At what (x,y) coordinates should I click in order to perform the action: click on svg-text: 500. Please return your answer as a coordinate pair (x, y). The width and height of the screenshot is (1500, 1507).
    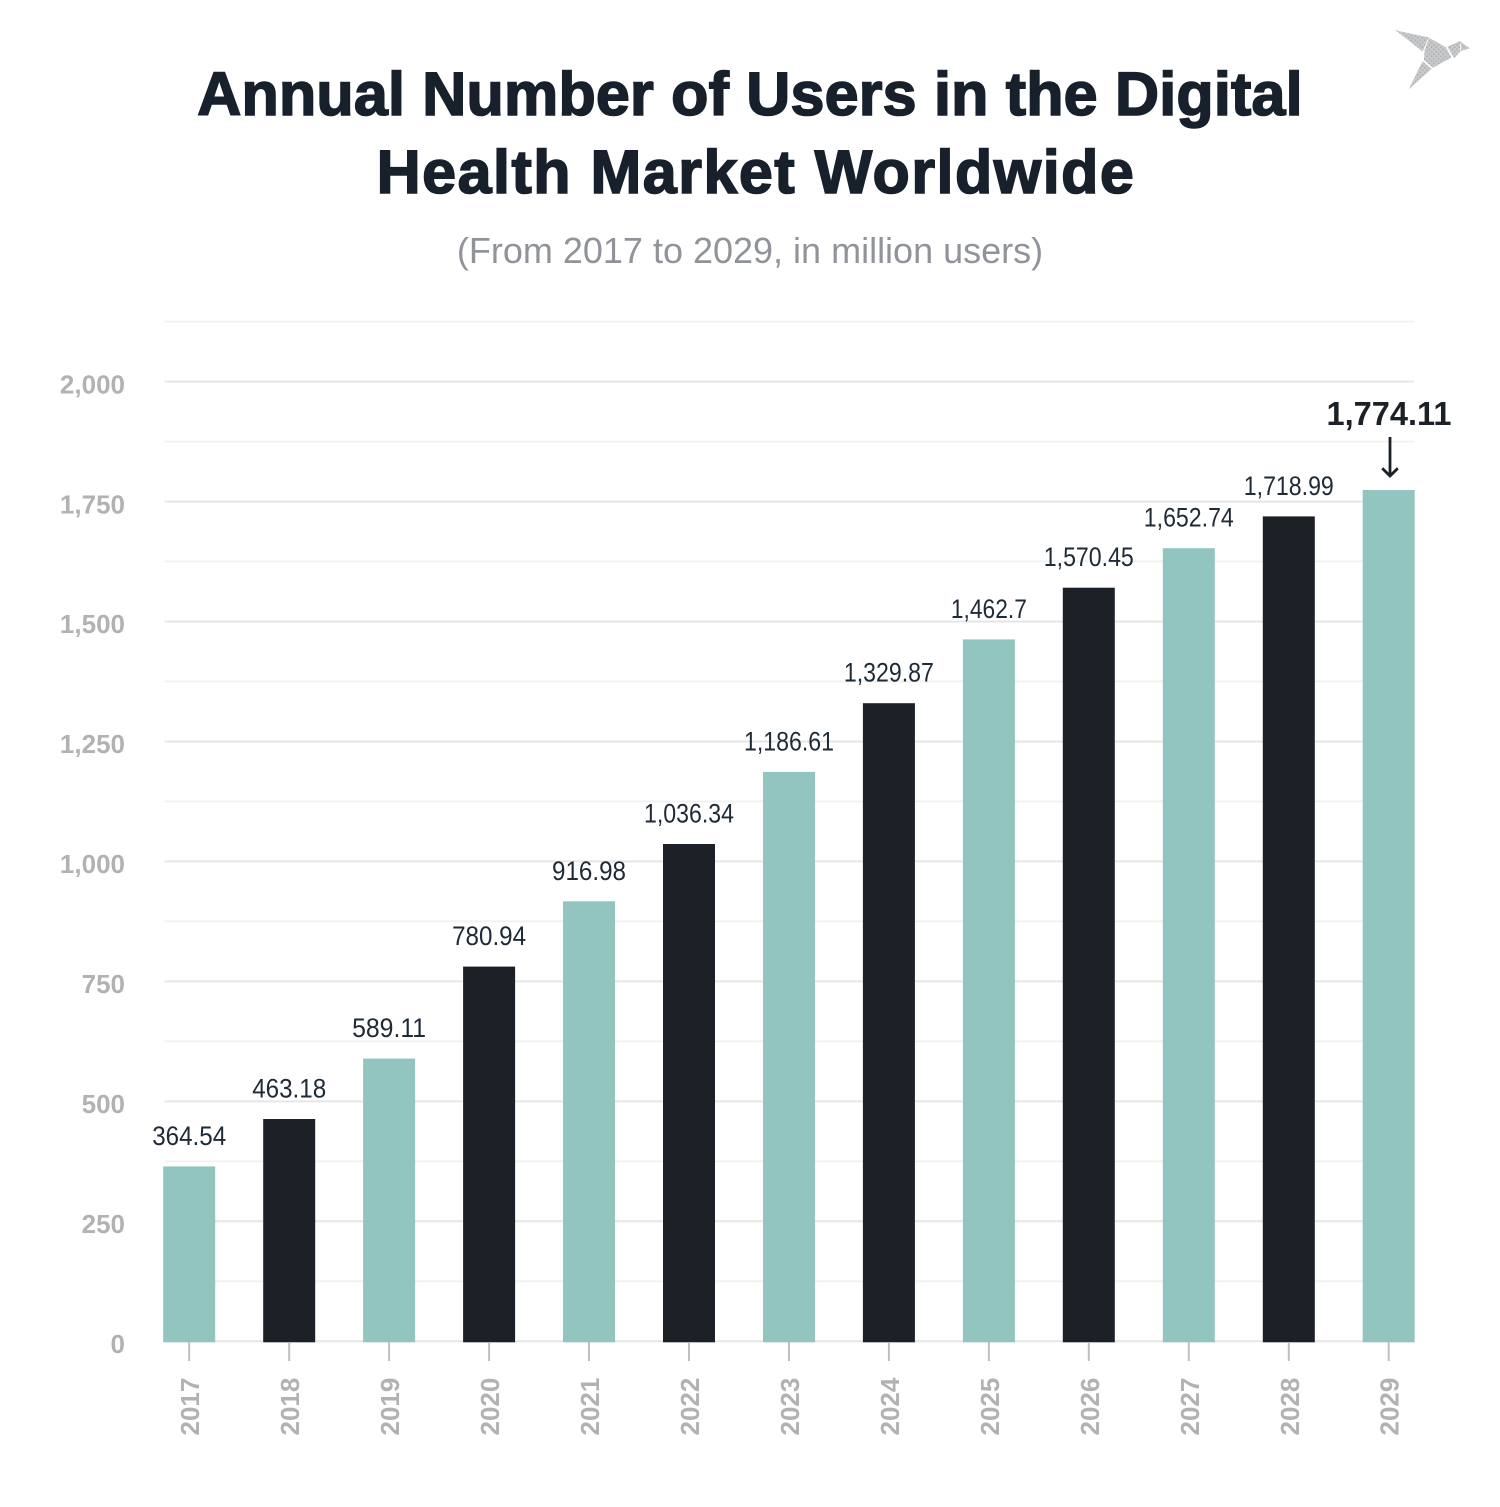
    Looking at the image, I should click on (103, 1104).